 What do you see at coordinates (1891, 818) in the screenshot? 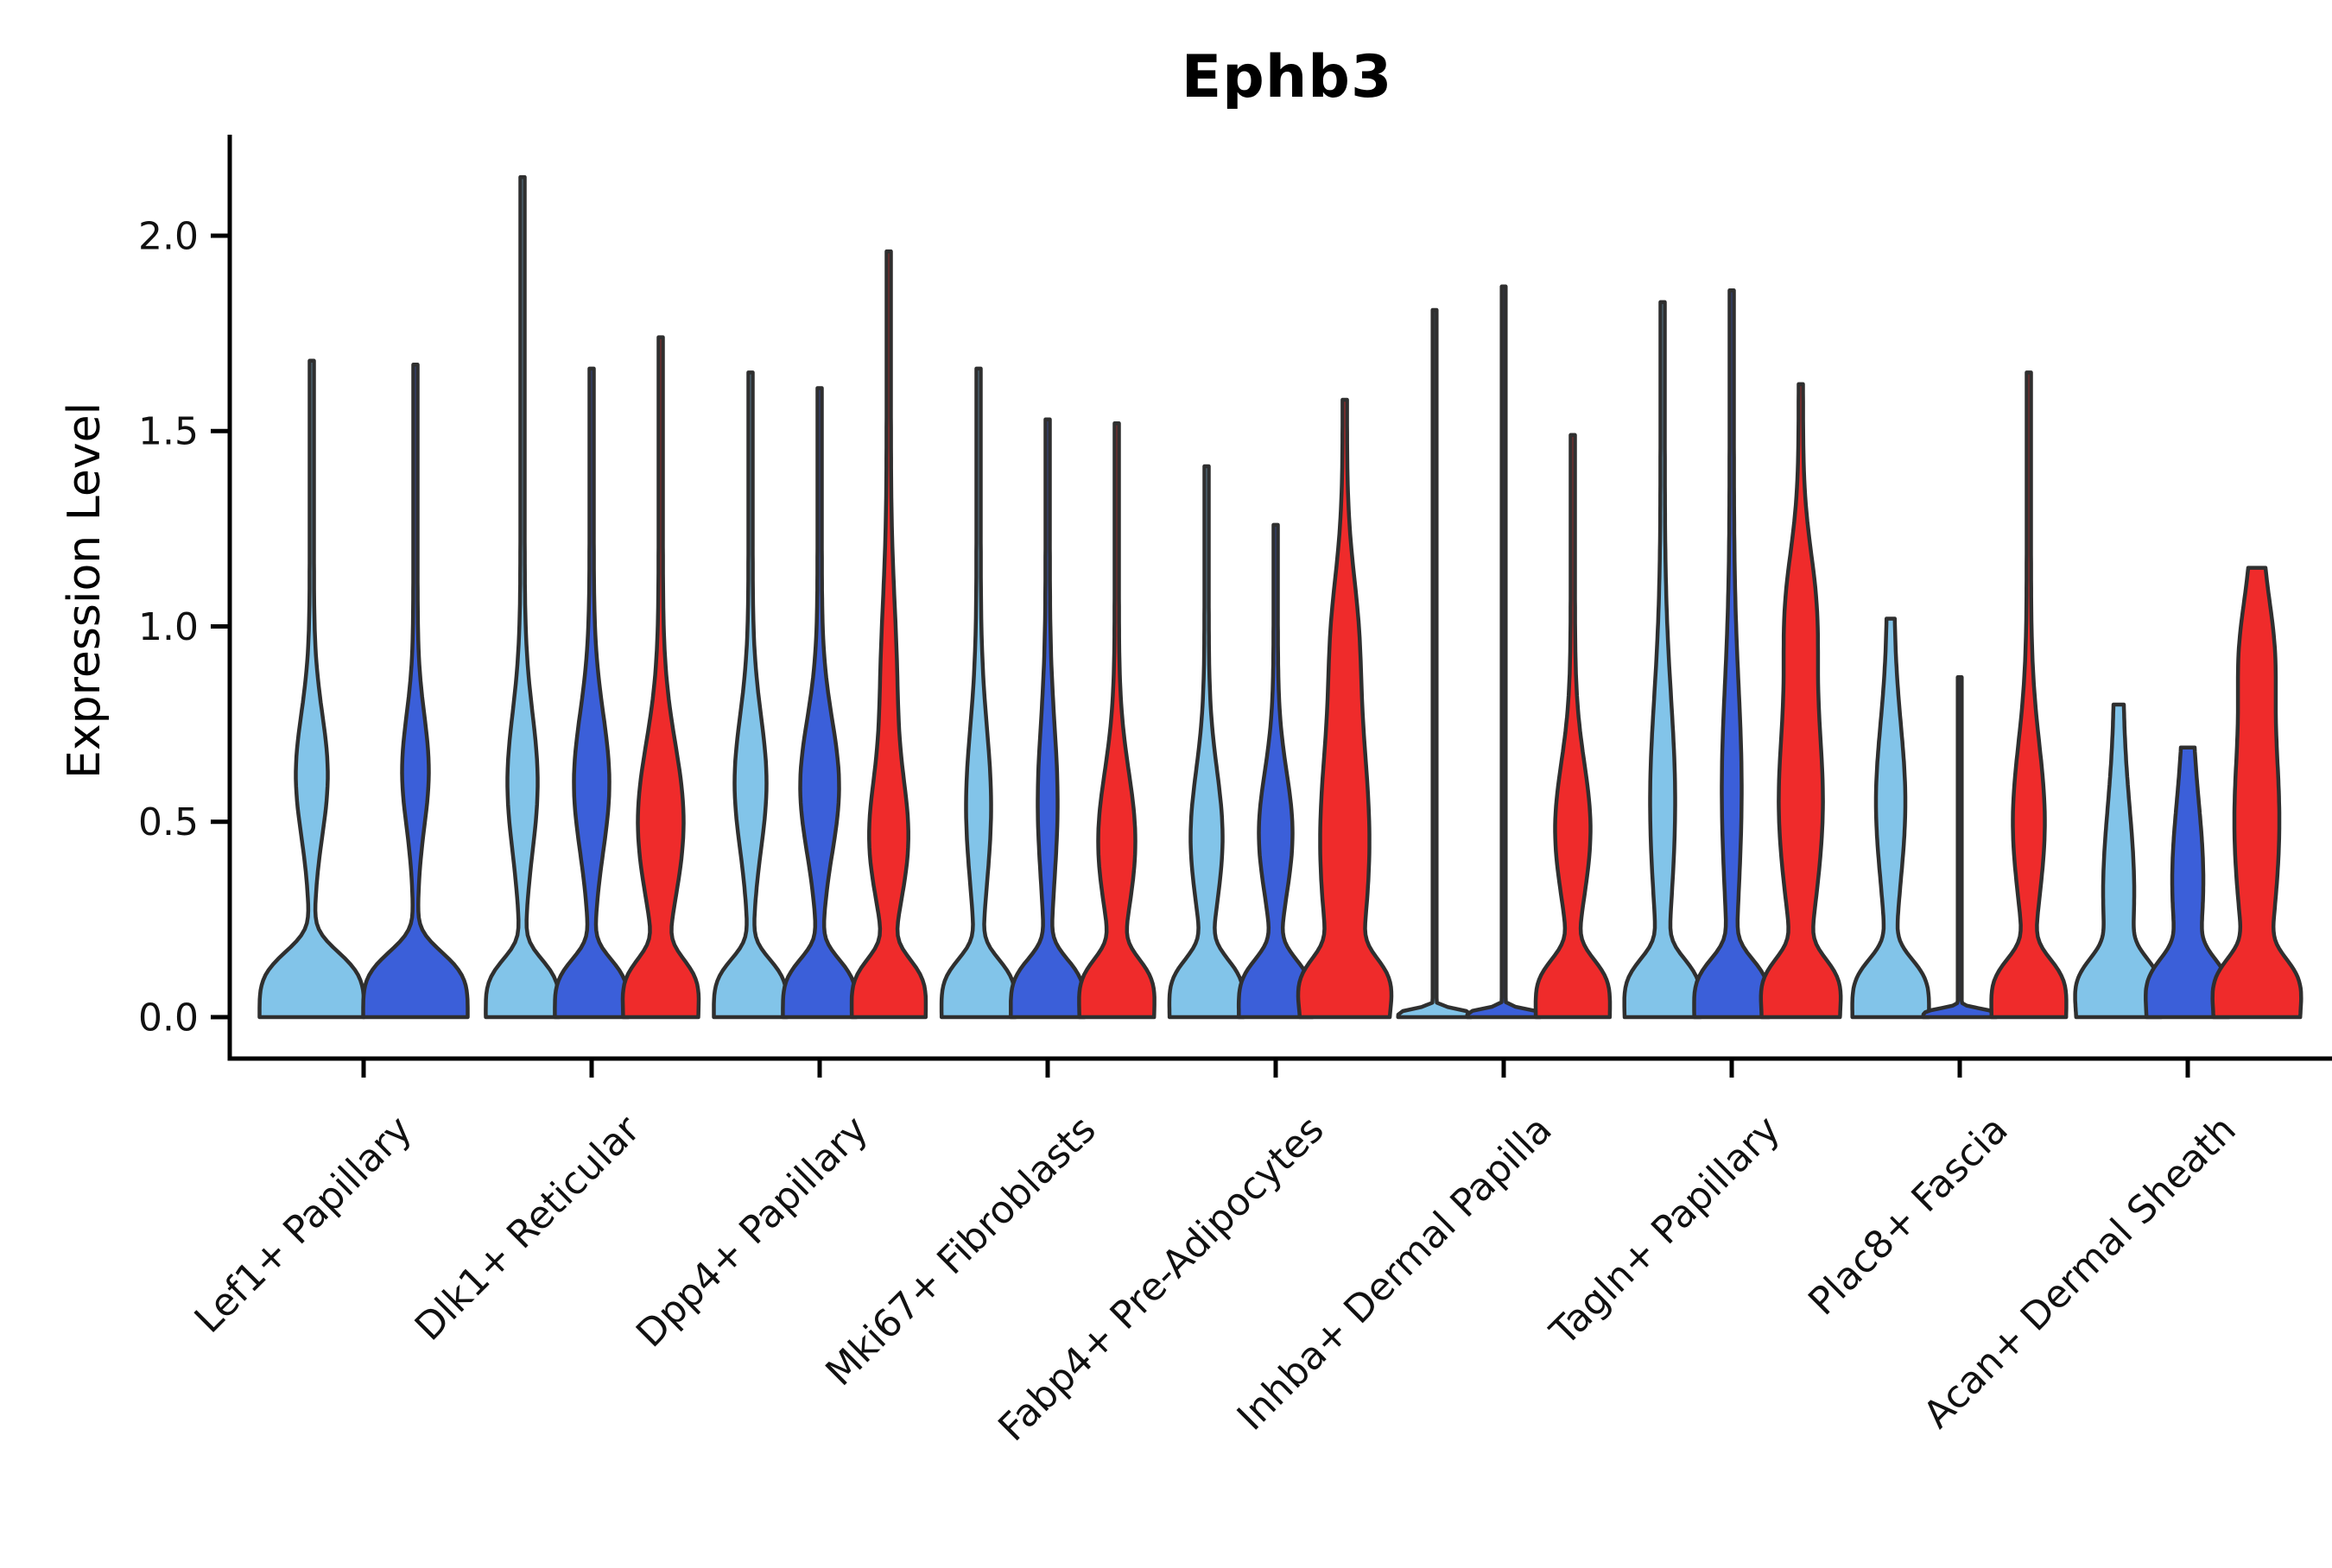
I see `violin-plac8-fascia-light_blue` at bounding box center [1891, 818].